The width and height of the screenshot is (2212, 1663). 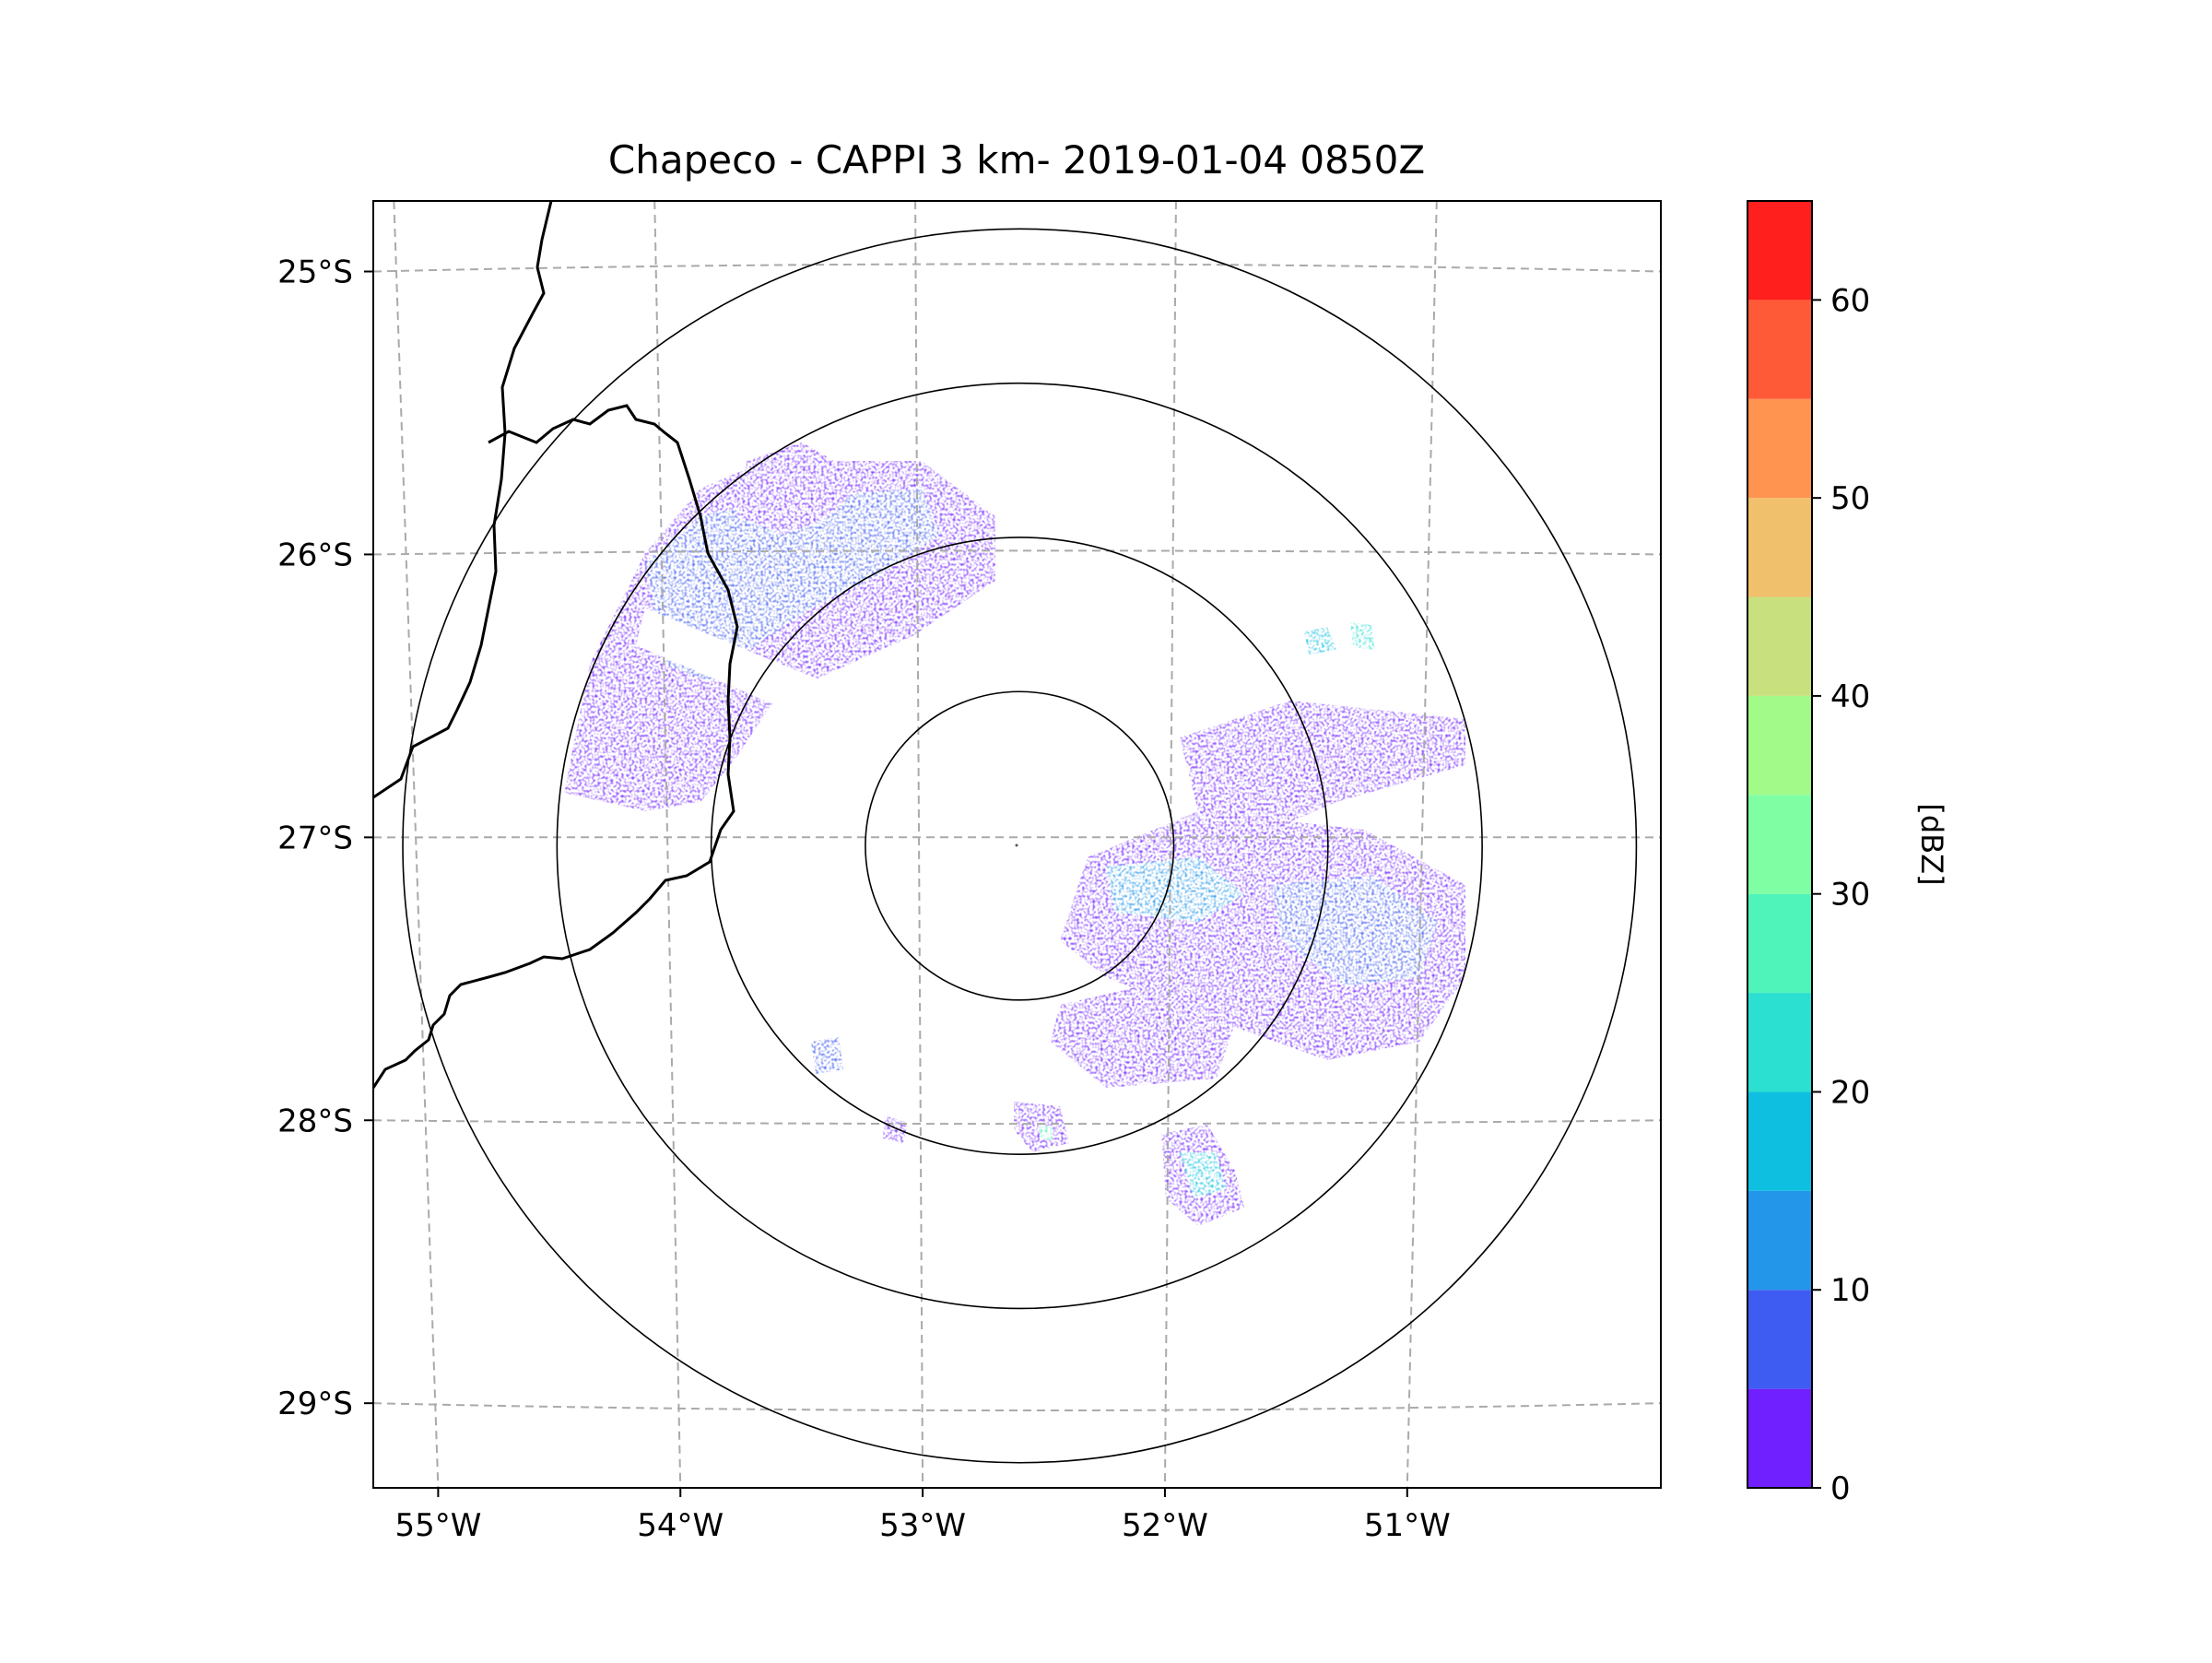 What do you see at coordinates (315, 1404) in the screenshot?
I see `y-tick-label-4: 29°S` at bounding box center [315, 1404].